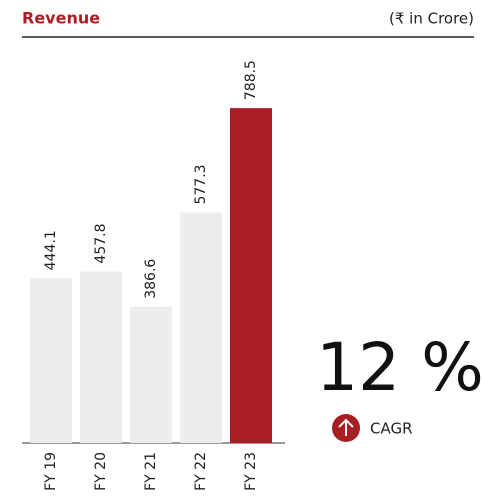  What do you see at coordinates (431, 19) in the screenshot?
I see `chart-subtitle: (₹ in Crore)` at bounding box center [431, 19].